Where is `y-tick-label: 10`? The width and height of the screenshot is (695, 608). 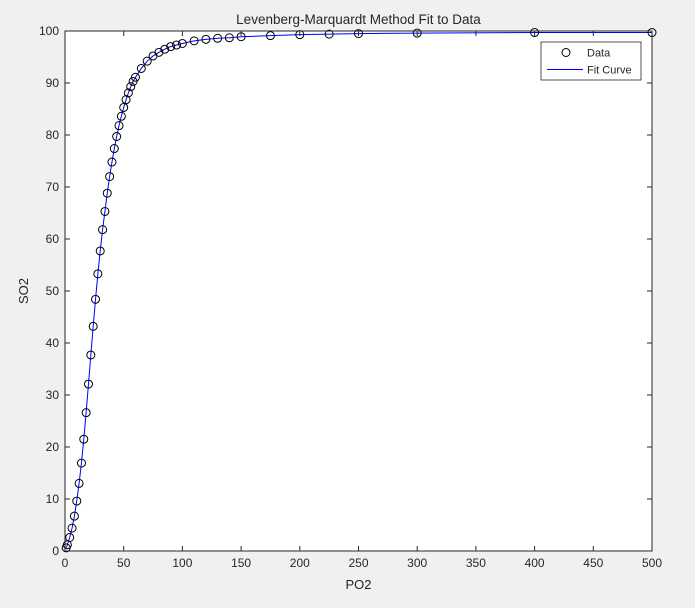
y-tick-label: 10 is located at coordinates (53, 499).